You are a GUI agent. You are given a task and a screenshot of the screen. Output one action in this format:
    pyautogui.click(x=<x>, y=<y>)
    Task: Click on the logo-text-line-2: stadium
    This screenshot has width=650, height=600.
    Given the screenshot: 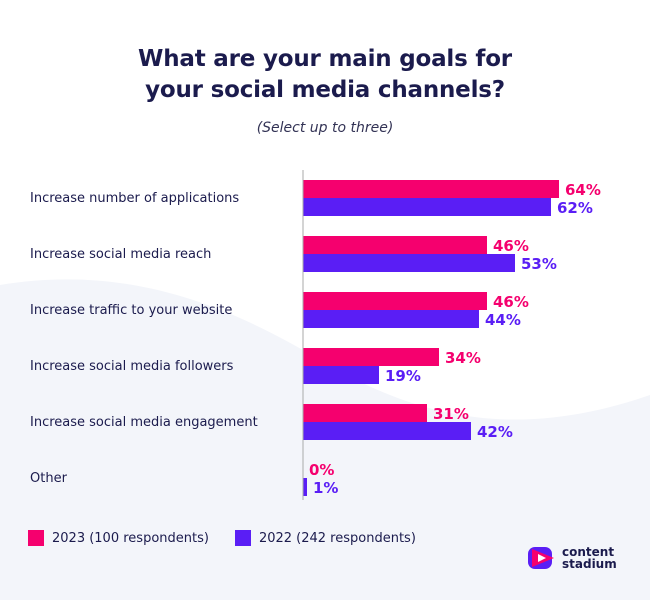 What is the action you would take?
    pyautogui.click(x=589, y=564)
    